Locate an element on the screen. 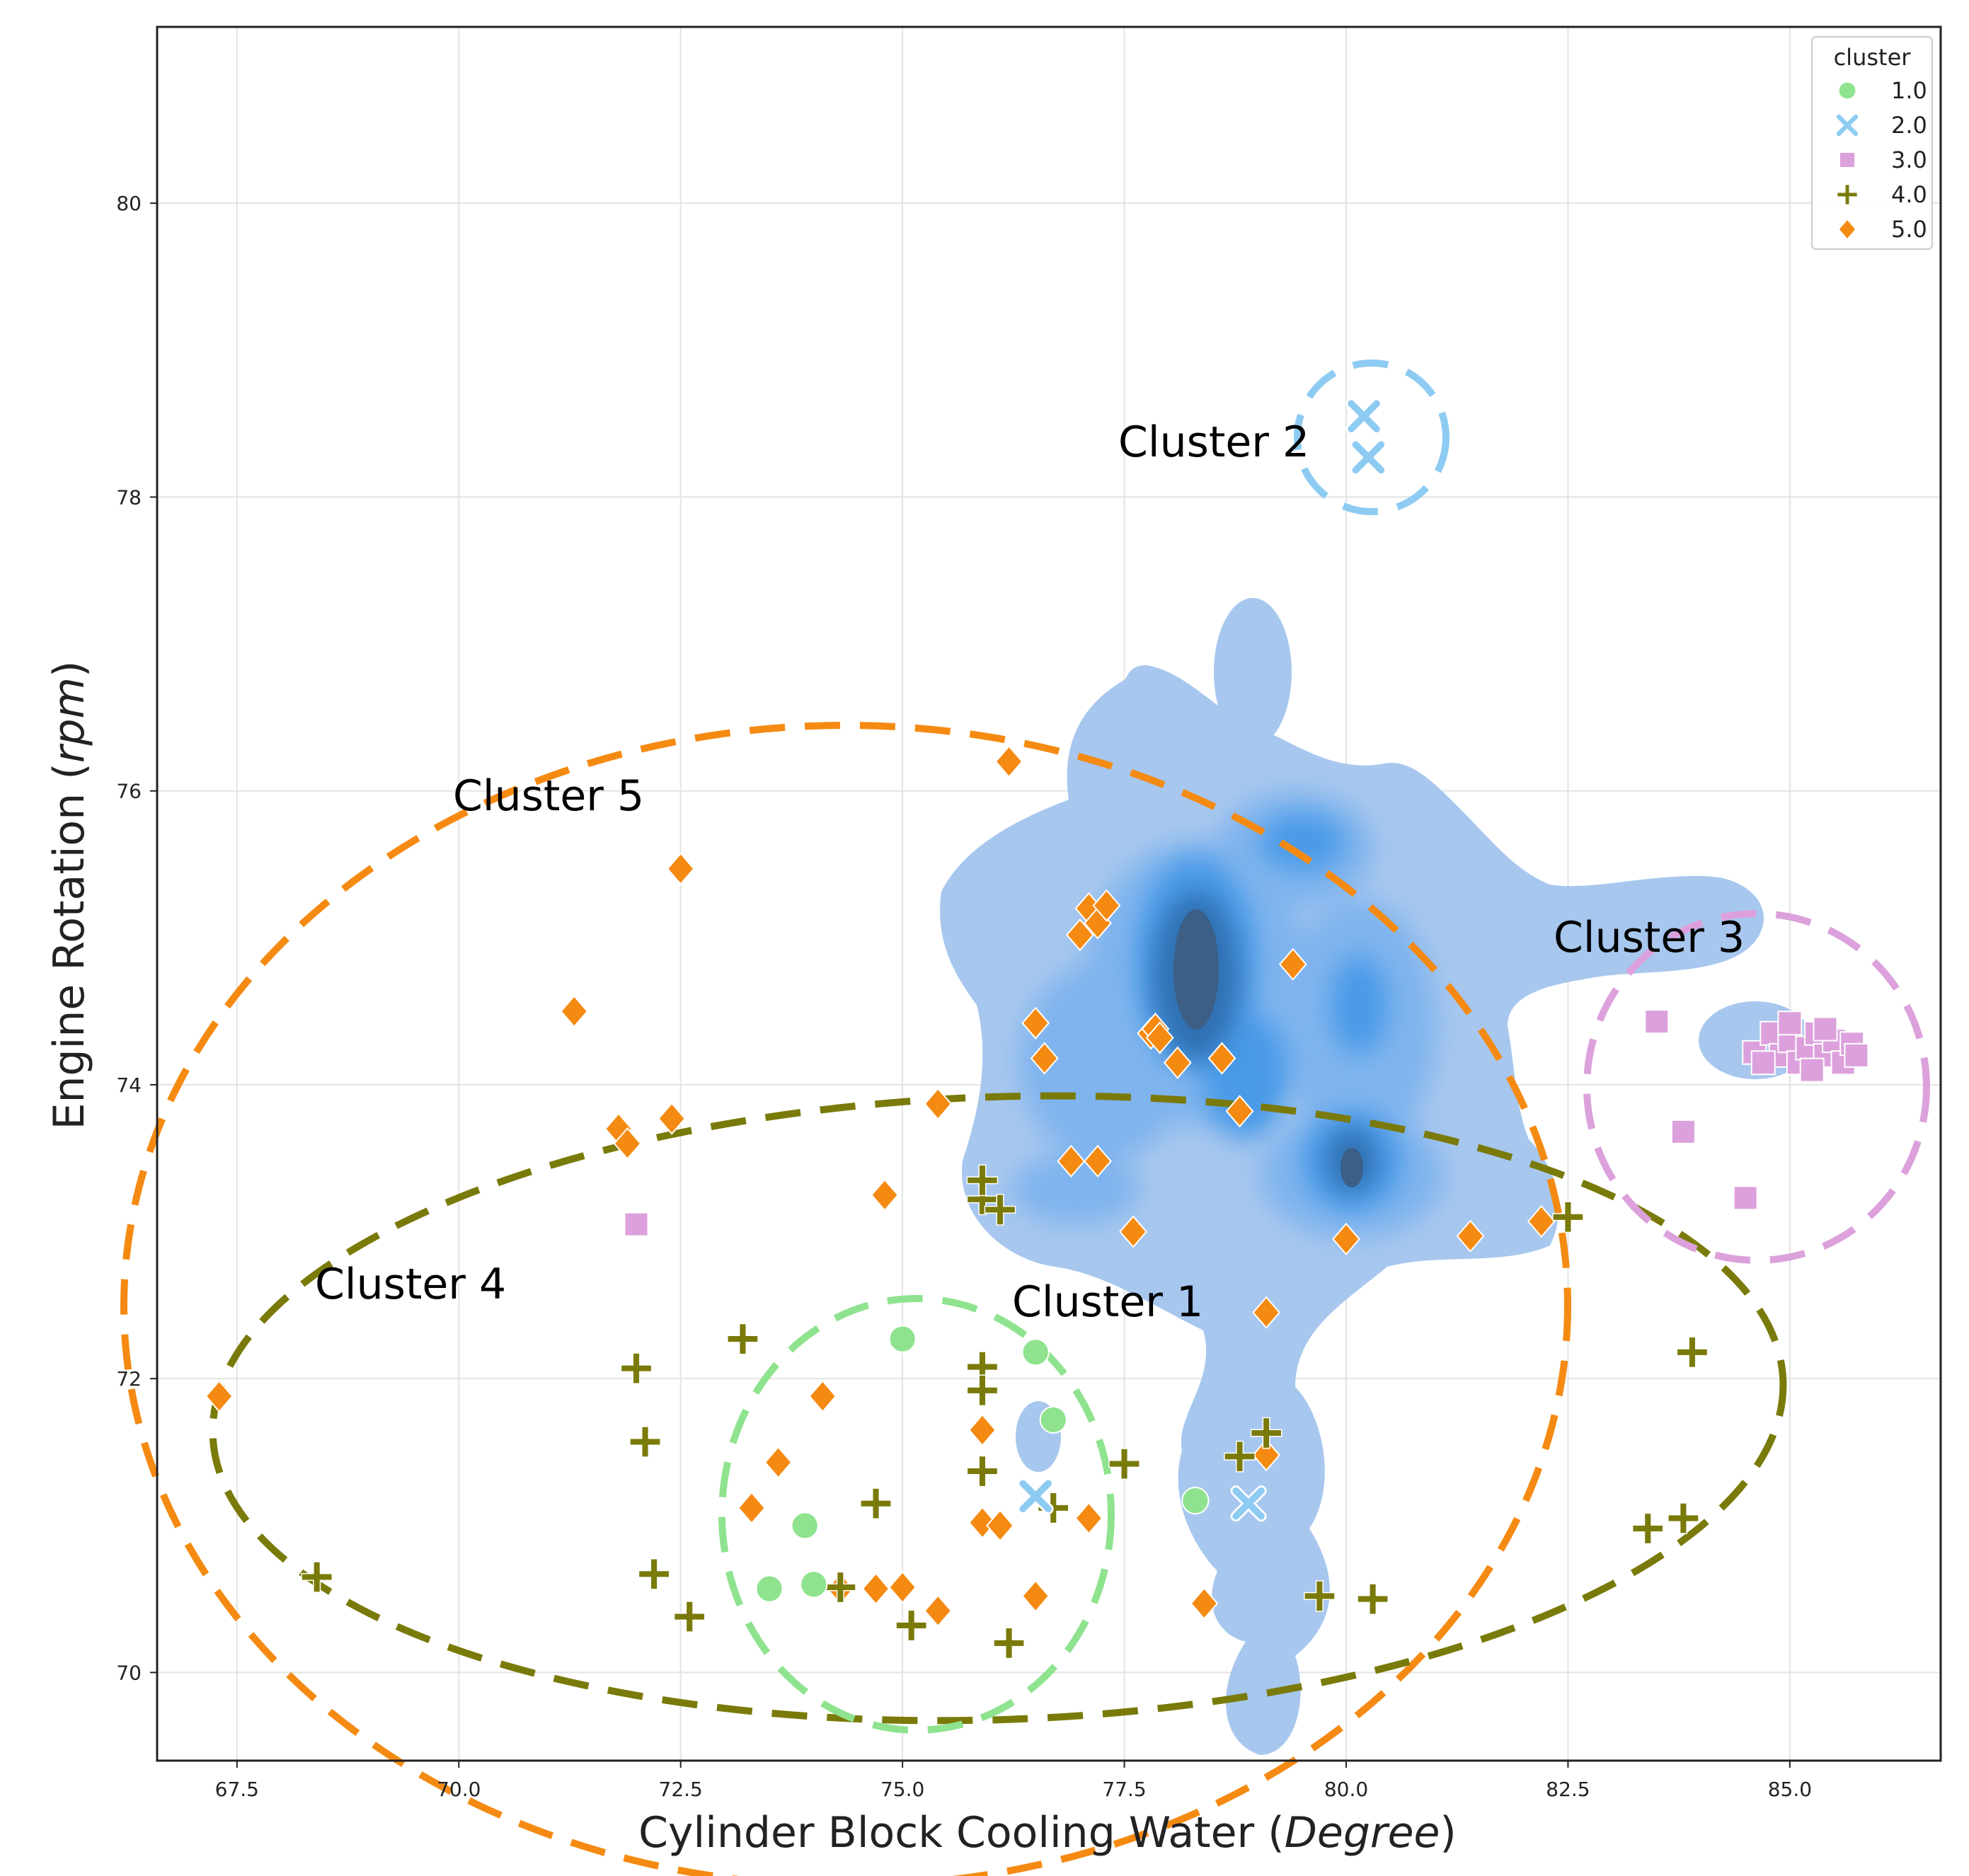 Image resolution: width=1969 pixels, height=1876 pixels. cluster-1-boundary is located at coordinates (916, 1514).